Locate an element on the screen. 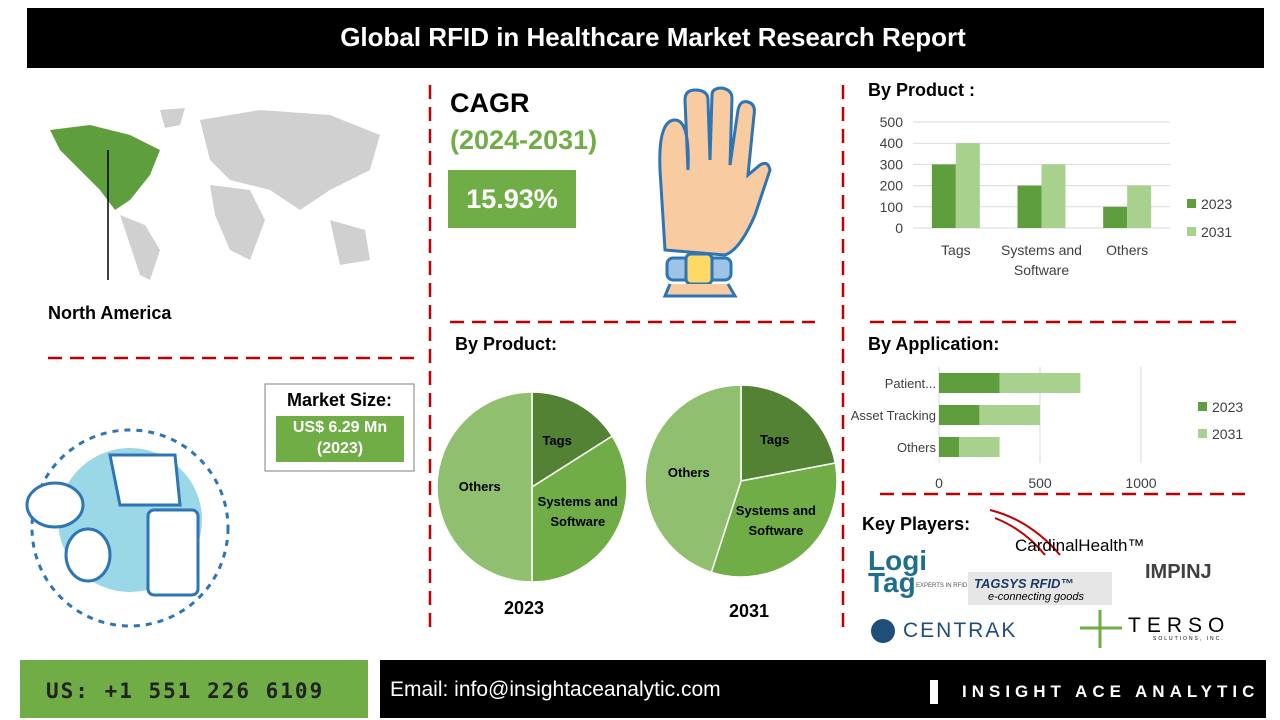 This screenshot has width=1280, height=720. x-tick-label: Systems and Software is located at coordinates (1041, 260).